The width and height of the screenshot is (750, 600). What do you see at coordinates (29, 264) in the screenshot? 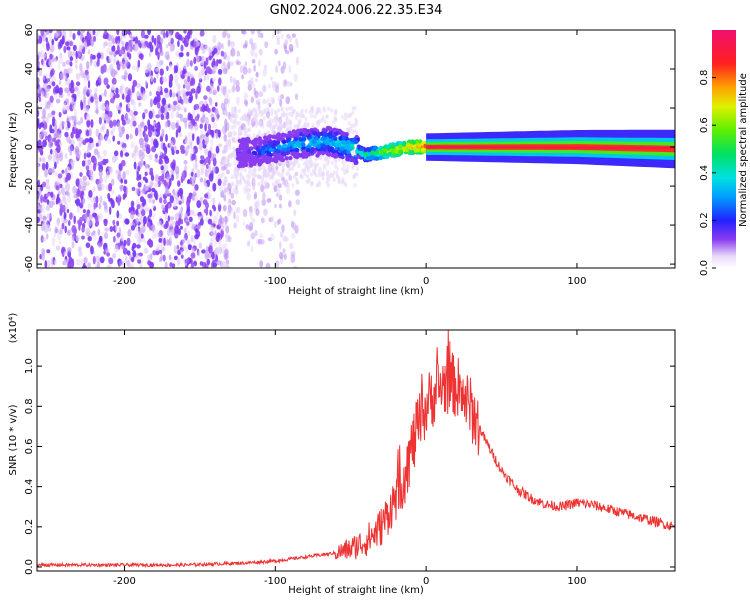
I see `spectrogram-y-tick-label: -60` at bounding box center [29, 264].